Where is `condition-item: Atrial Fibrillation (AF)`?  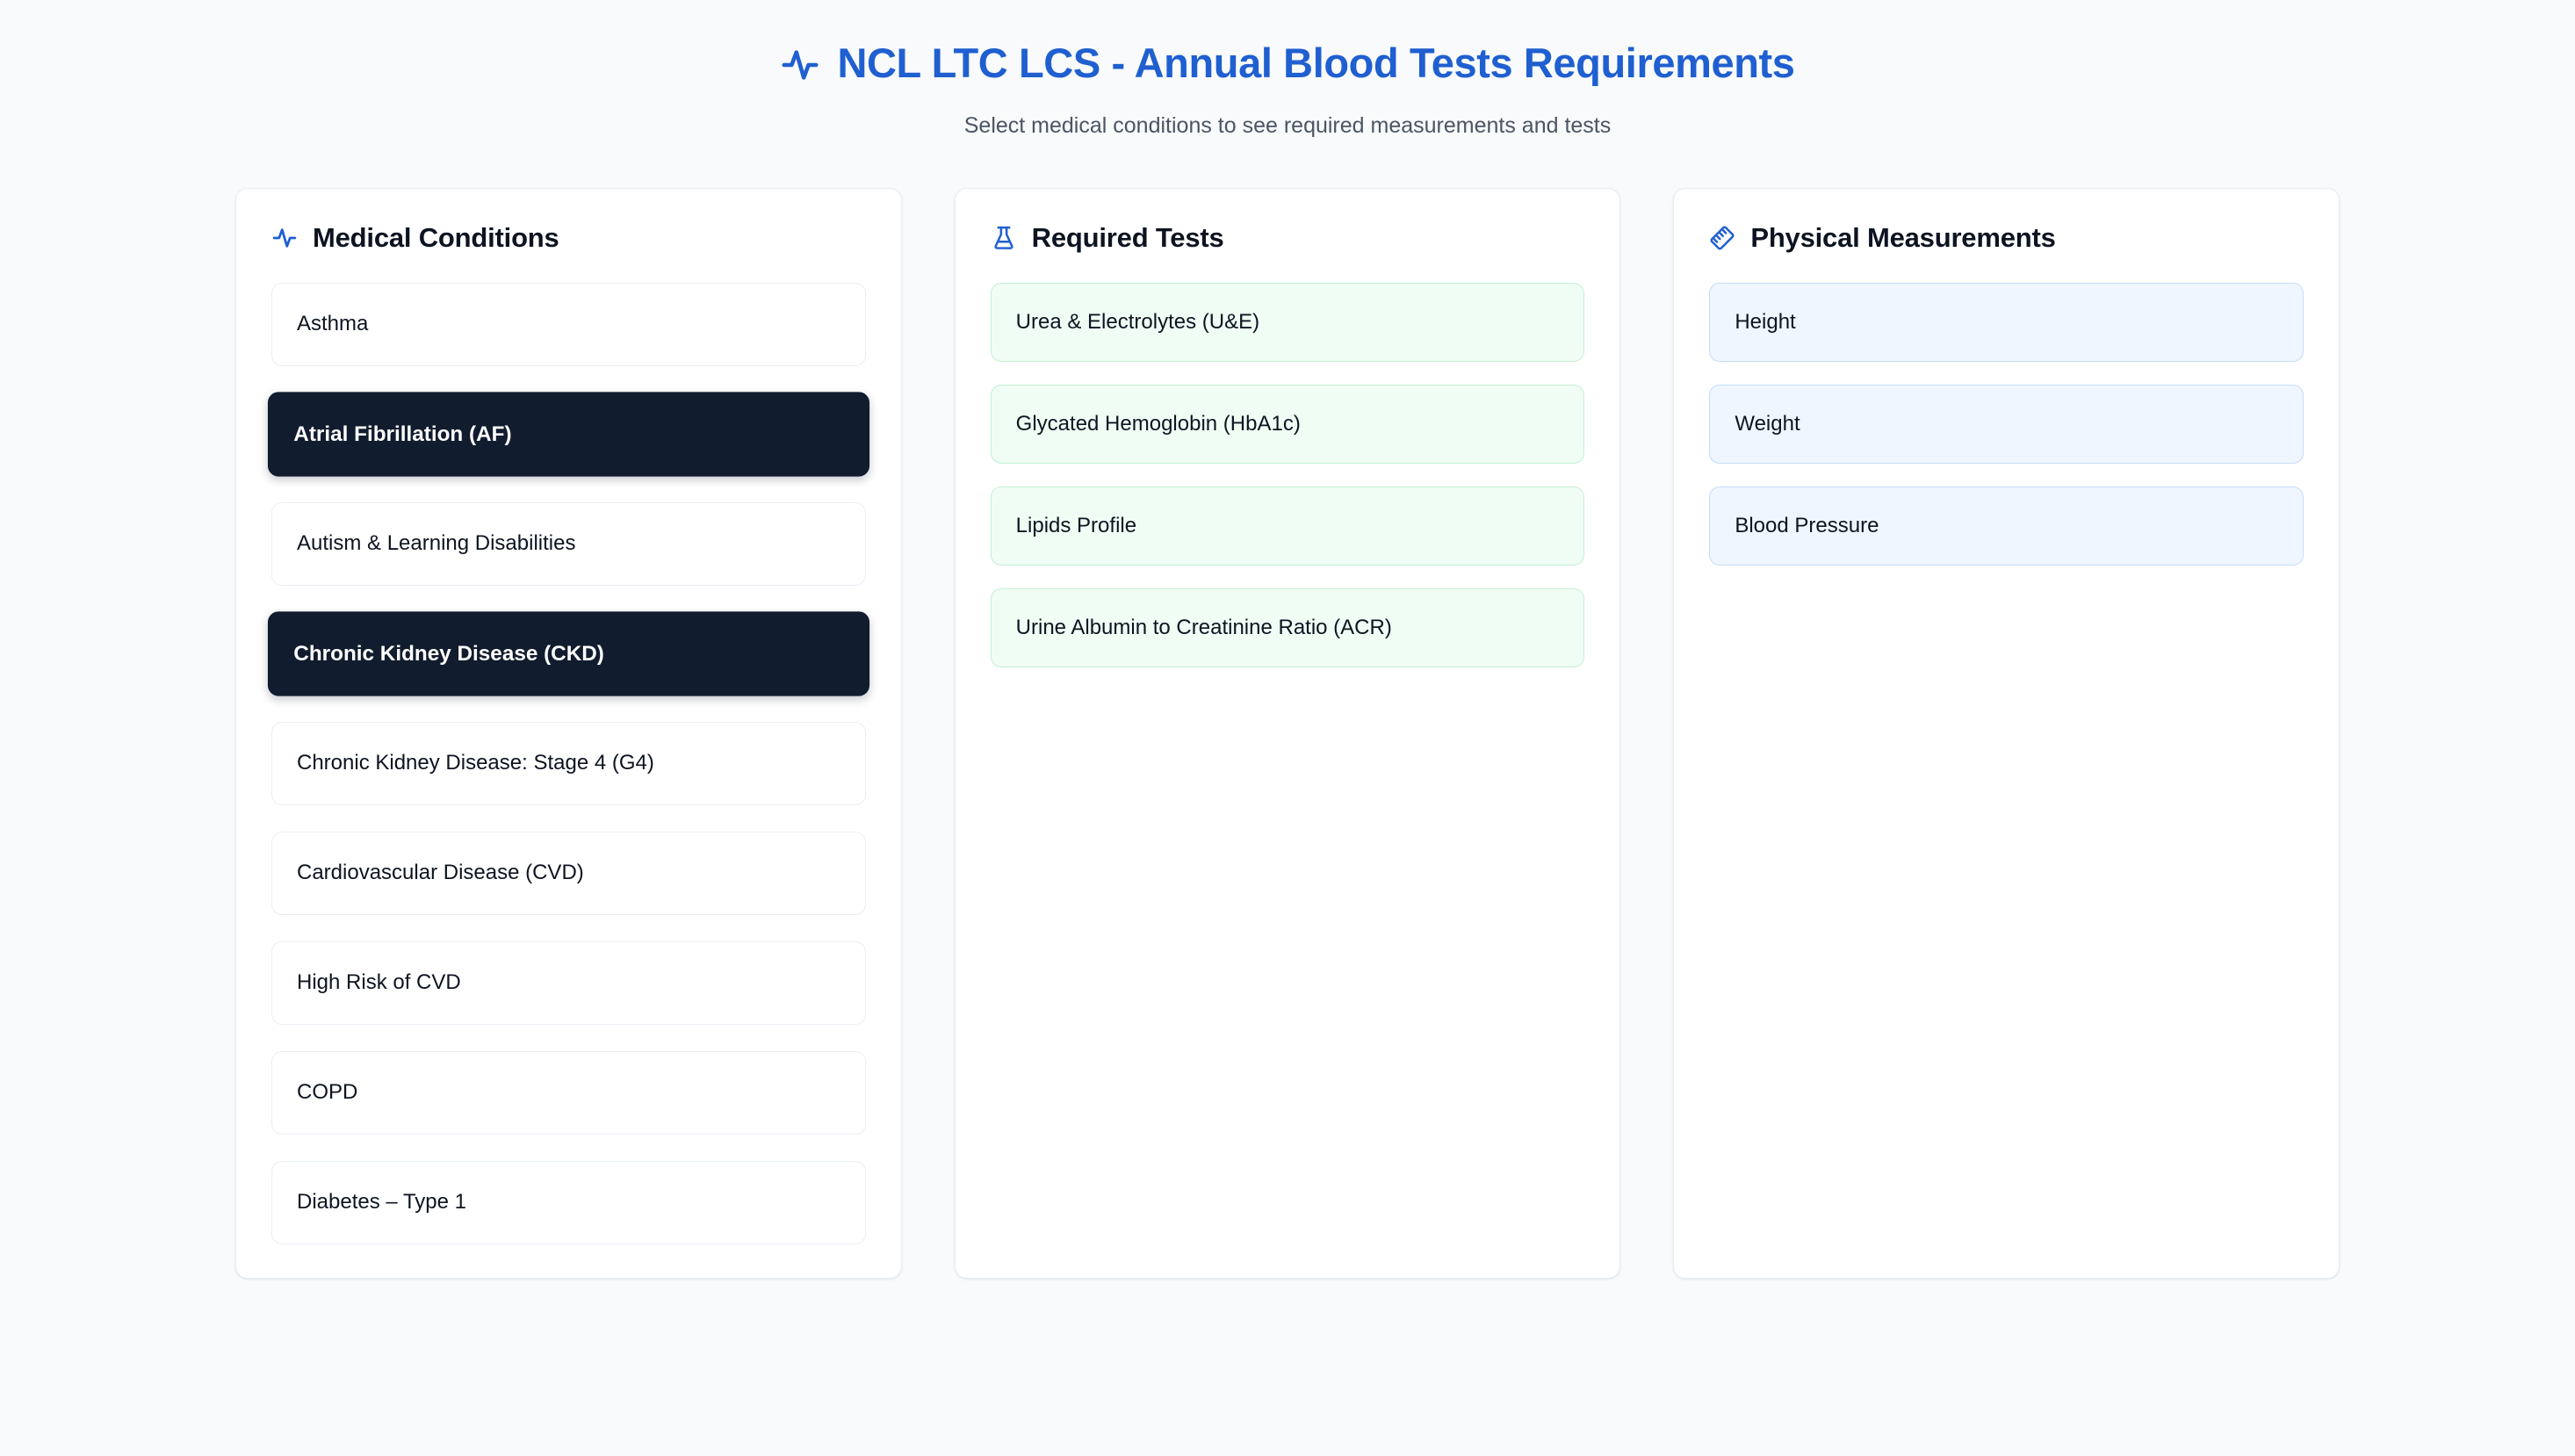
condition-item: Atrial Fibrillation (AF) is located at coordinates (568, 434).